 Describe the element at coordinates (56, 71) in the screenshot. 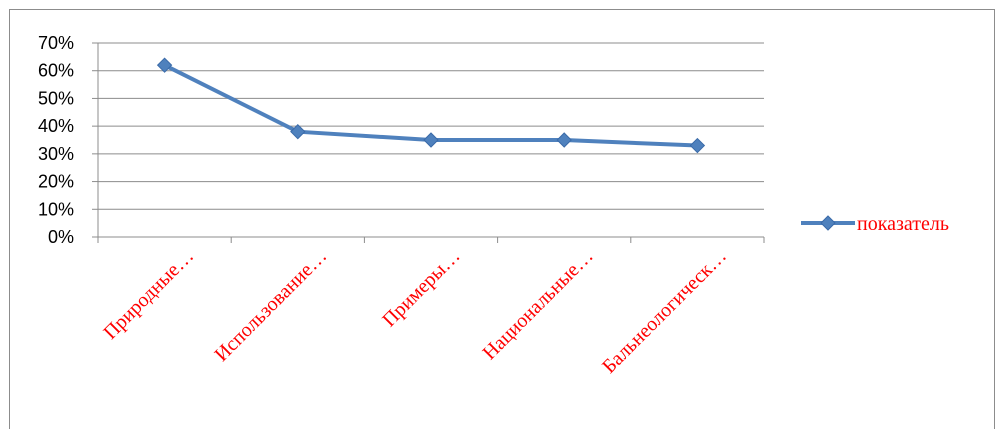

I see `y-tick-label: 60%` at that location.